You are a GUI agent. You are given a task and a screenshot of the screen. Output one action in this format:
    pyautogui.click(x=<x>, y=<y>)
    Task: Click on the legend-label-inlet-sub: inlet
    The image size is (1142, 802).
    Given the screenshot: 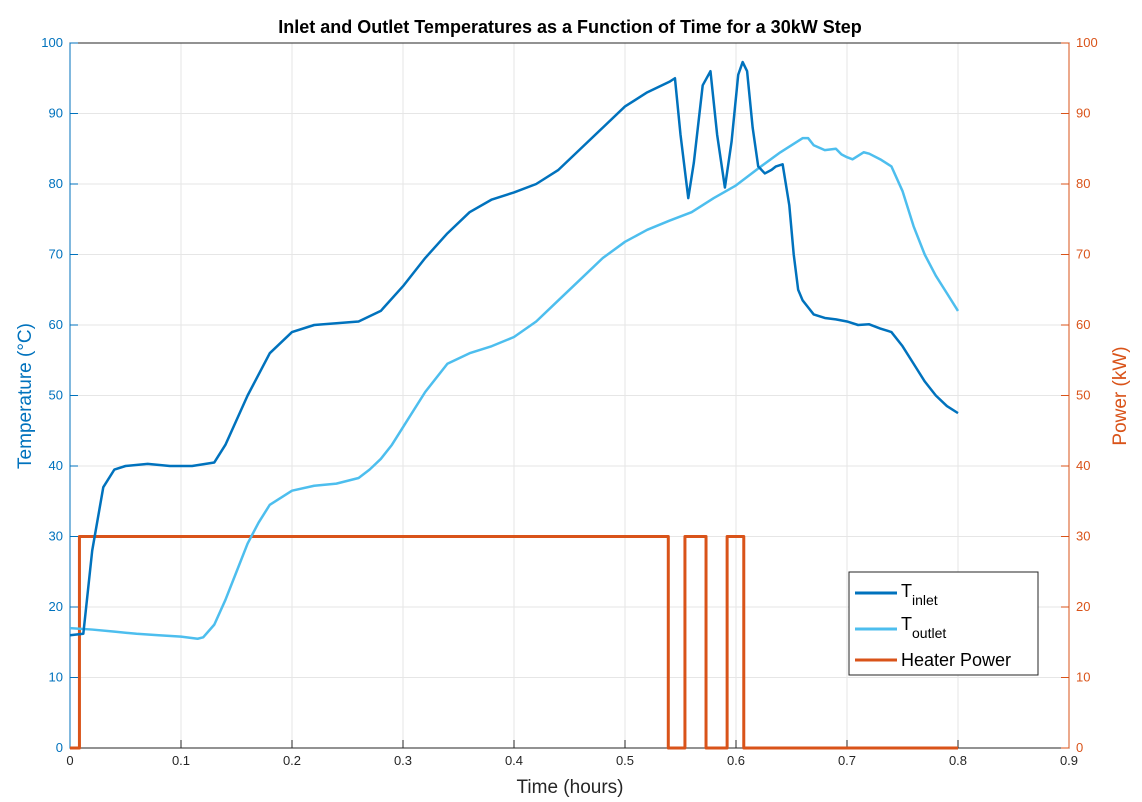 What is the action you would take?
    pyautogui.click(x=925, y=600)
    